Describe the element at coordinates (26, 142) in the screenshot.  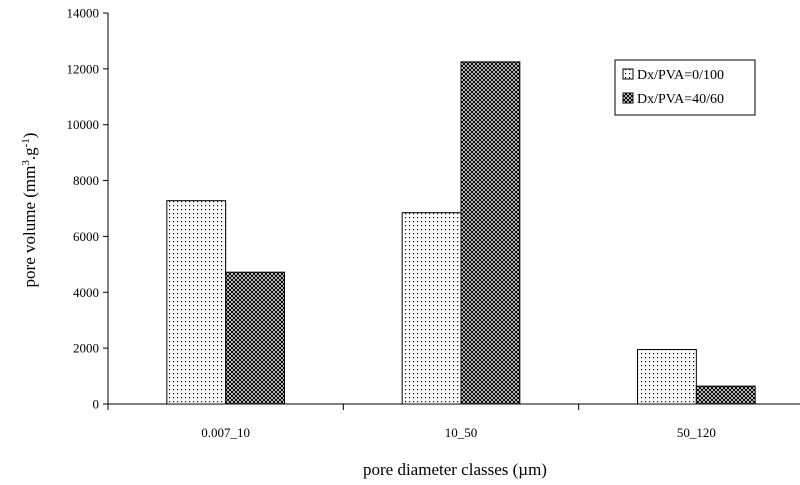
I see `y-axis-title-sup2: -1` at that location.